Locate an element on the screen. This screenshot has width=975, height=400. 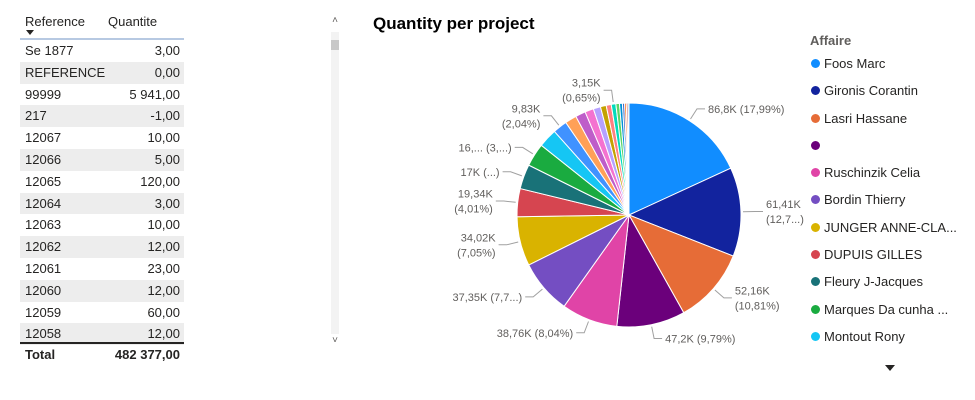
data-label: 38,76K (8,04%) is located at coordinates (535, 334).